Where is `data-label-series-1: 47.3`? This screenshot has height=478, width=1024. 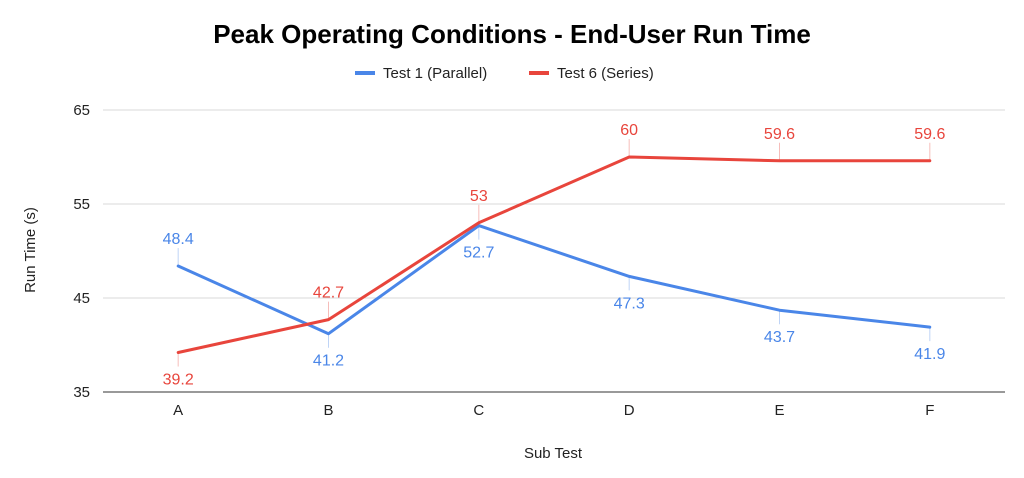 data-label-series-1: 47.3 is located at coordinates (629, 303).